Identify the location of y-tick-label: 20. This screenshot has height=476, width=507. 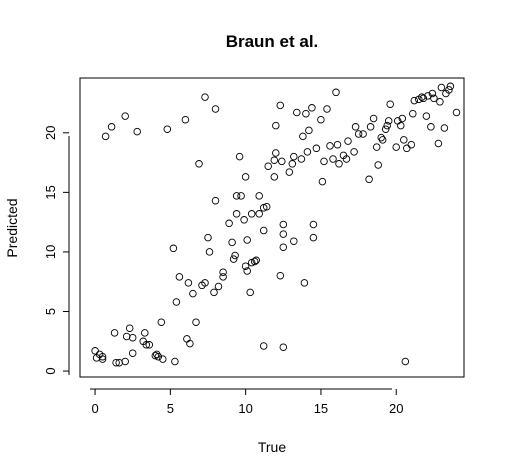
(50, 133).